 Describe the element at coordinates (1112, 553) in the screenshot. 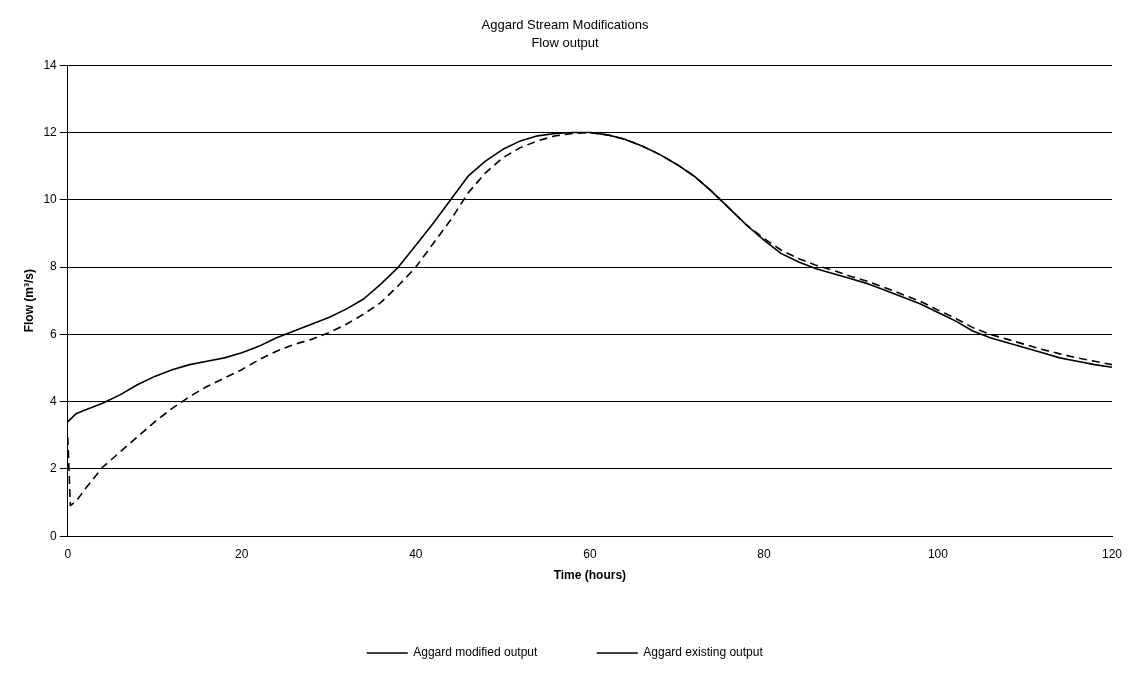

I see `x-tick-label: 120` at that location.